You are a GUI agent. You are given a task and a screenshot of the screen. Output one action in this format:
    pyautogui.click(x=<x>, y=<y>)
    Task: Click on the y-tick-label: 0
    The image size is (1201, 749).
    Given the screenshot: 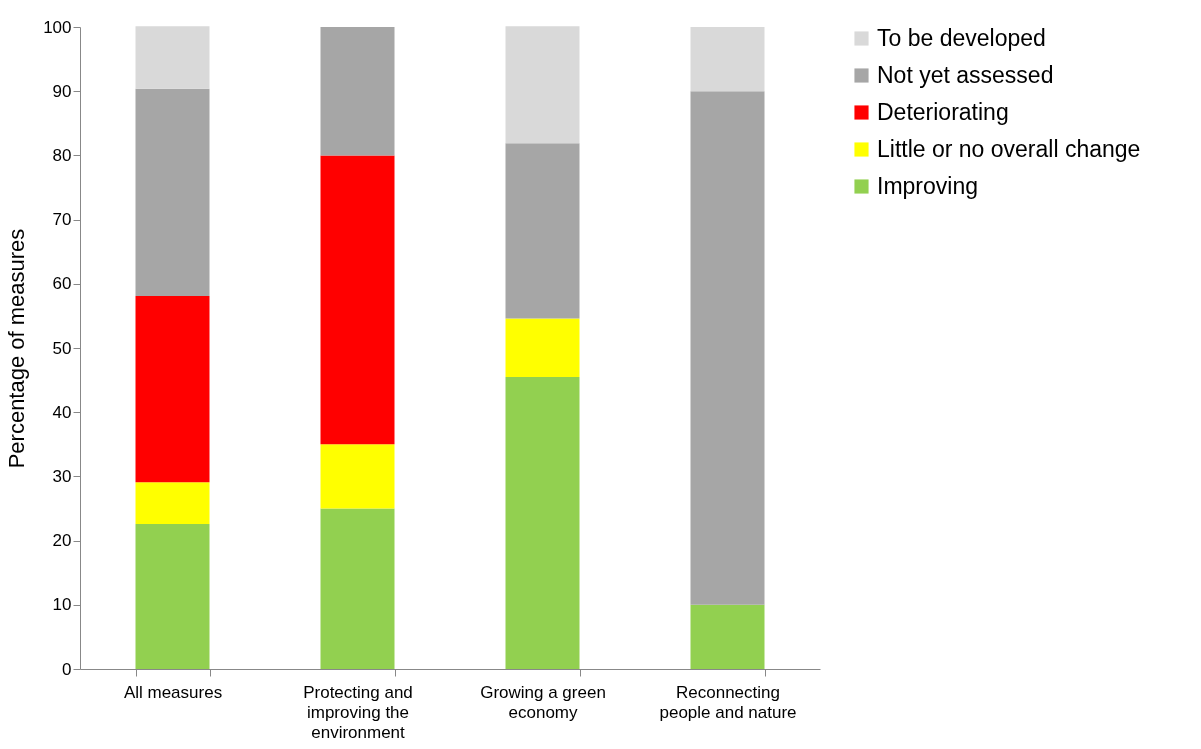 What is the action you would take?
    pyautogui.click(x=67, y=669)
    